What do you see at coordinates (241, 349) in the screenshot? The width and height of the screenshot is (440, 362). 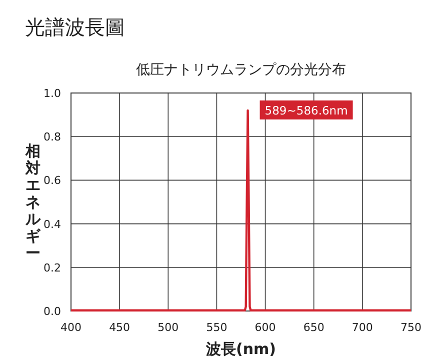 I see `xlabel: 波長(nm)` at bounding box center [241, 349].